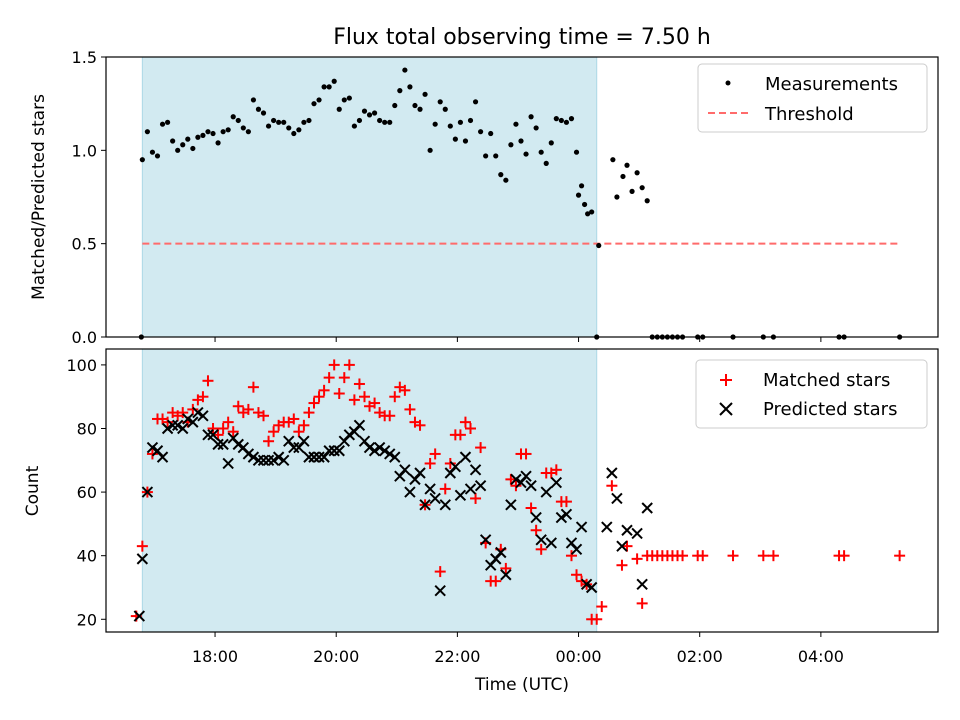 This screenshot has width=960, height=720. I want to click on legend-label-predicted: Predicted stars, so click(830, 409).